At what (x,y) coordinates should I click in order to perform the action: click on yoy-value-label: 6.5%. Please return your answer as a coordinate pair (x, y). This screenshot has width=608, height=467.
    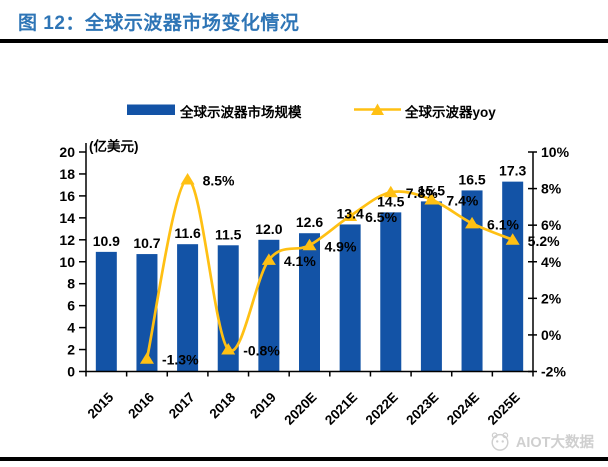
    Looking at the image, I should click on (381, 217).